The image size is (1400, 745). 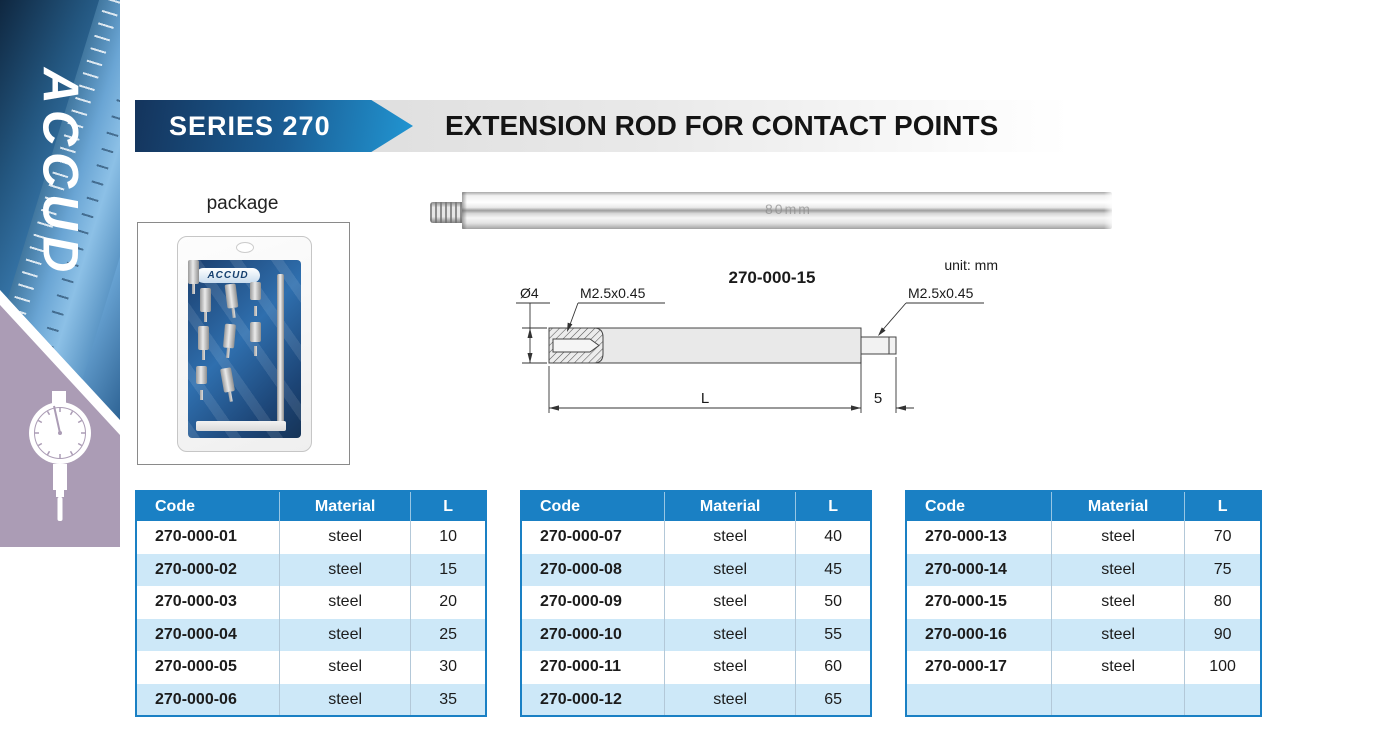 I want to click on table-row: 270-000-01 steel 10, so click(x=311, y=537).